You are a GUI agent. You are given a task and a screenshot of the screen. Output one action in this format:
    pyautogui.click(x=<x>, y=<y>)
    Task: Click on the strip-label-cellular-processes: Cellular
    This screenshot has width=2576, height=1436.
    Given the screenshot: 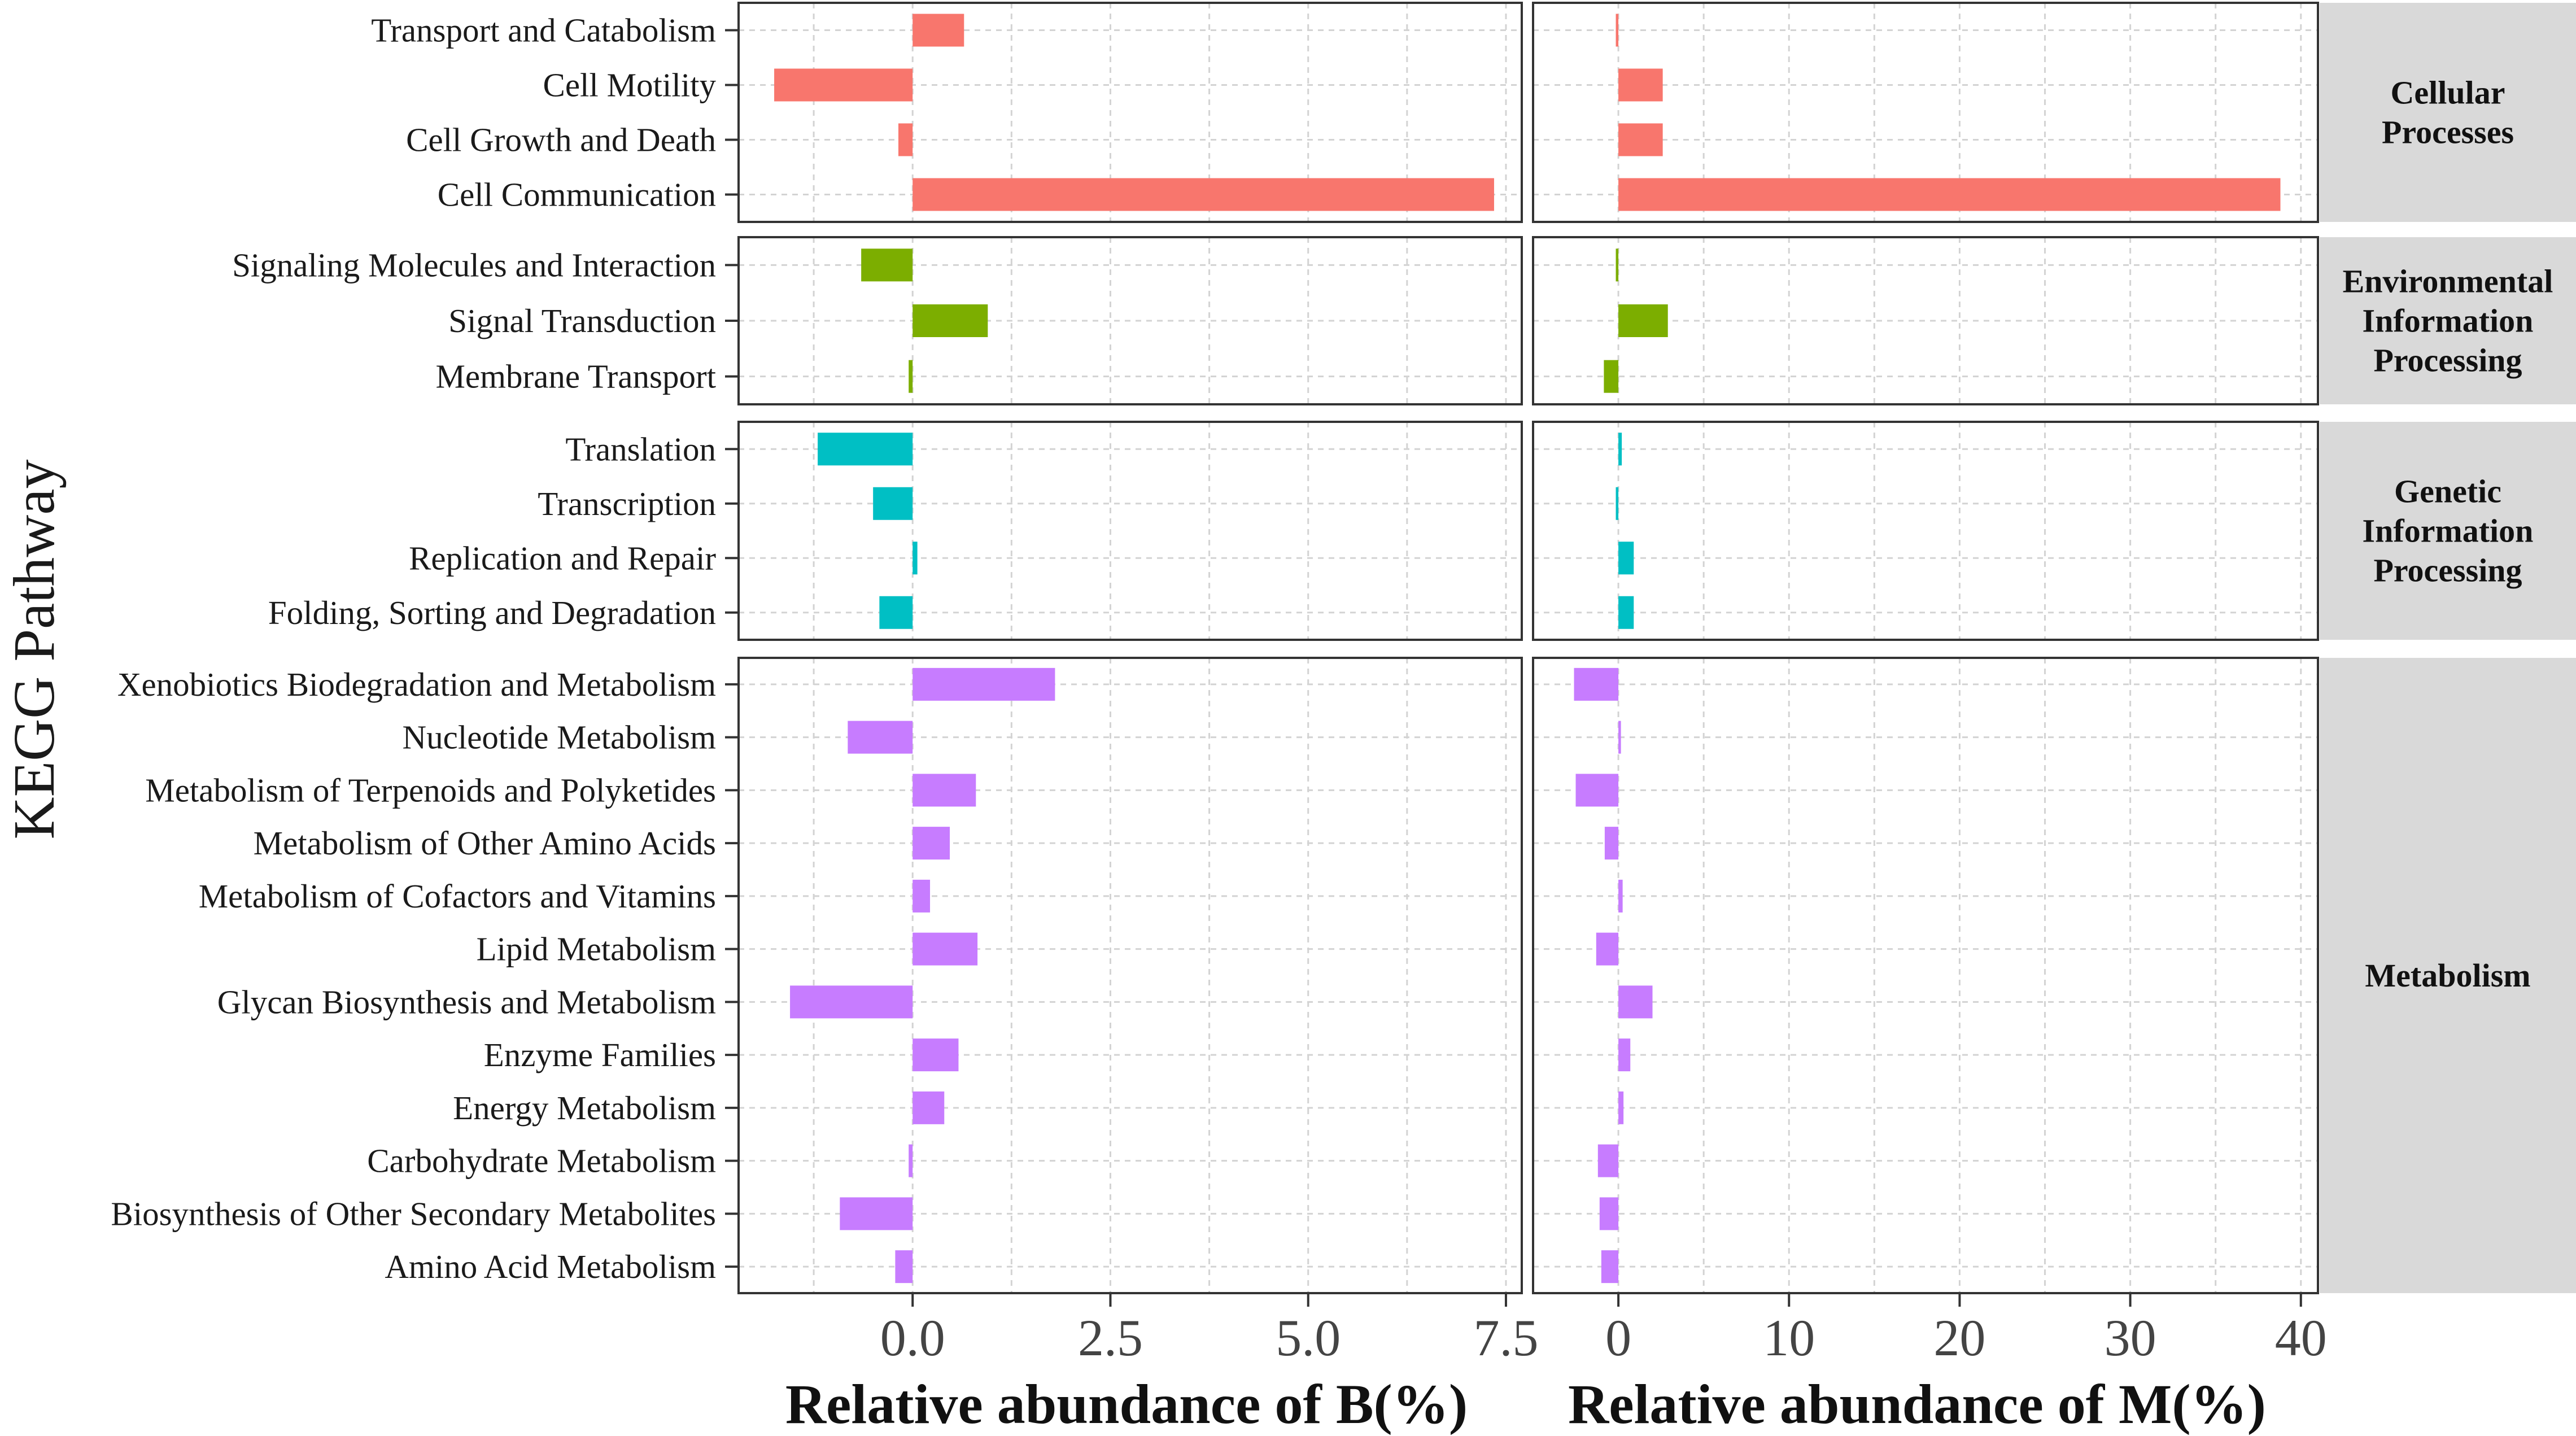 What is the action you would take?
    pyautogui.click(x=2448, y=93)
    